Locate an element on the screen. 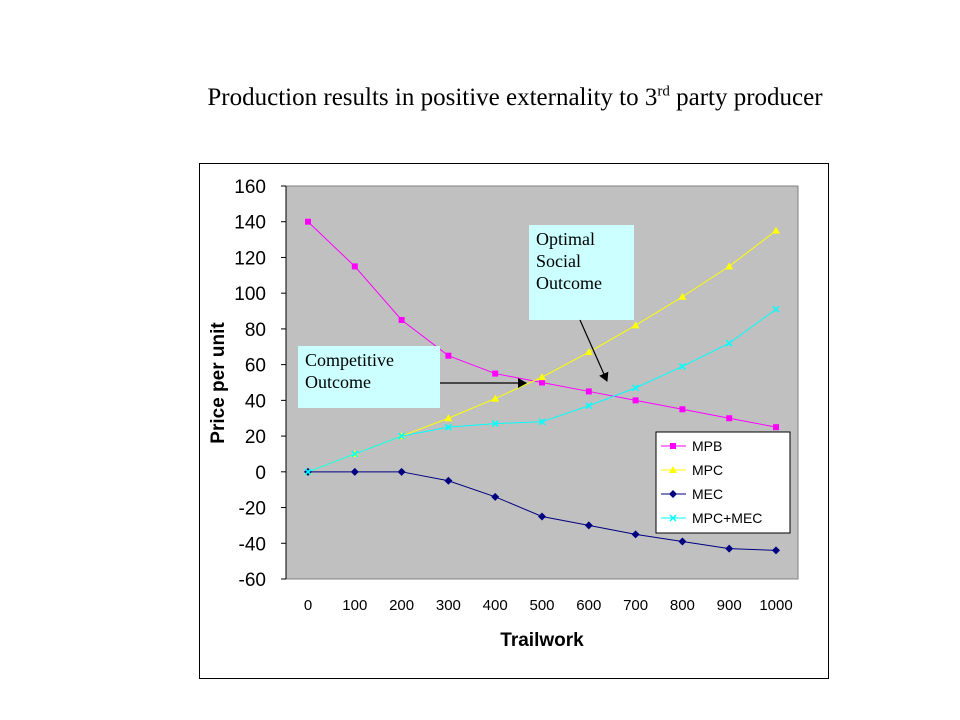  y-tick-label: 160 is located at coordinates (250, 187).